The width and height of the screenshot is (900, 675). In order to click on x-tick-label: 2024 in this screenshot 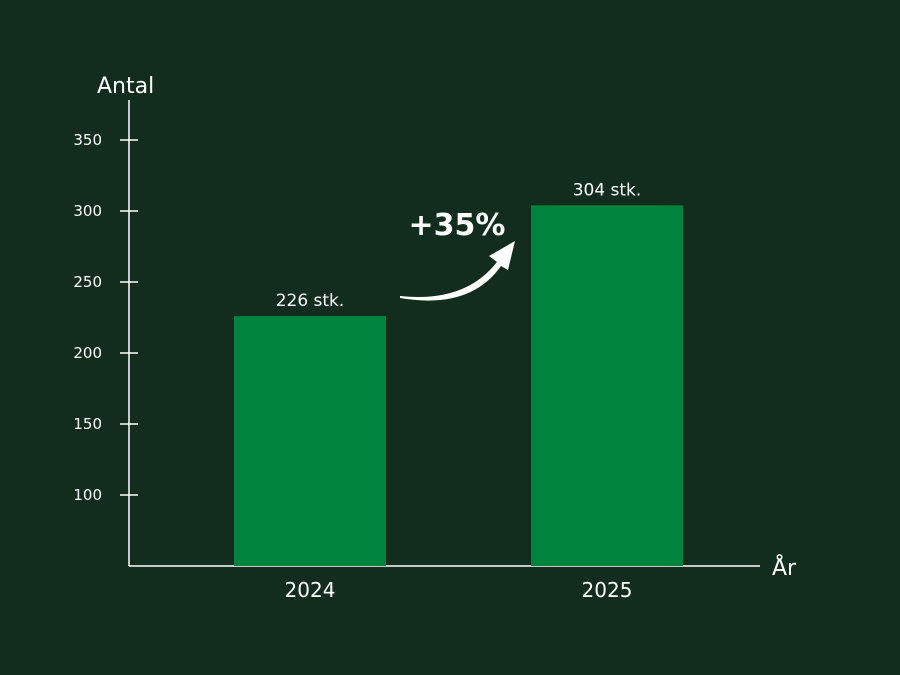, I will do `click(310, 590)`.